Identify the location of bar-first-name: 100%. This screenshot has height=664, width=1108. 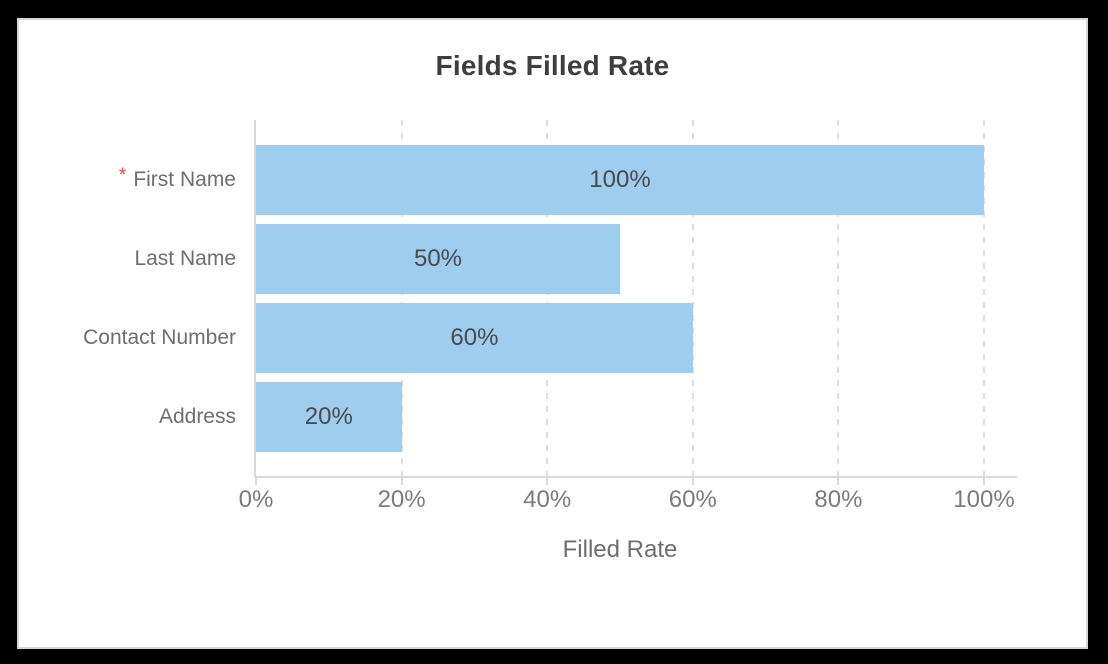
(620, 180).